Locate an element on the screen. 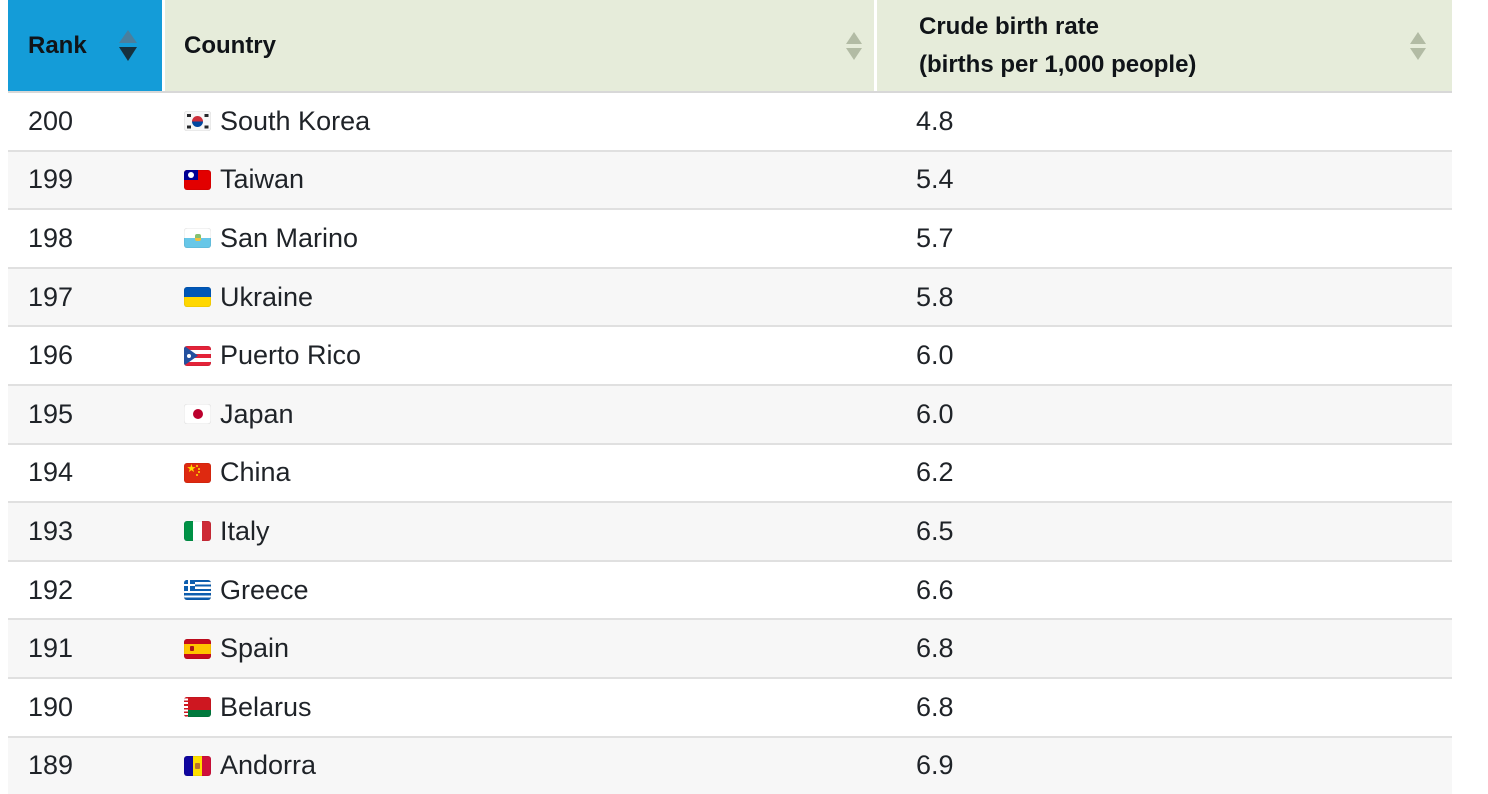 The image size is (1488, 794). birth-rate-label-line2: (births per 1,000 people) is located at coordinates (1058, 64).